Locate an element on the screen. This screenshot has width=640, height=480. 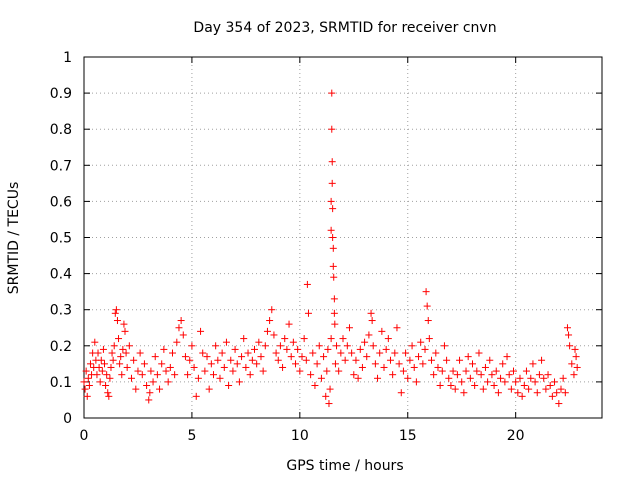
y-tick-label: 1 is located at coordinates (67, 58).